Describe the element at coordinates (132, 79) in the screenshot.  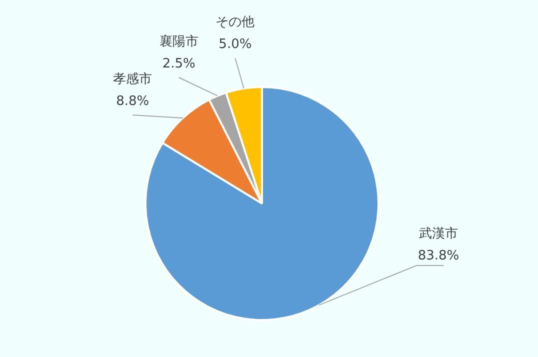
I see `slice-label: 孝感市` at that location.